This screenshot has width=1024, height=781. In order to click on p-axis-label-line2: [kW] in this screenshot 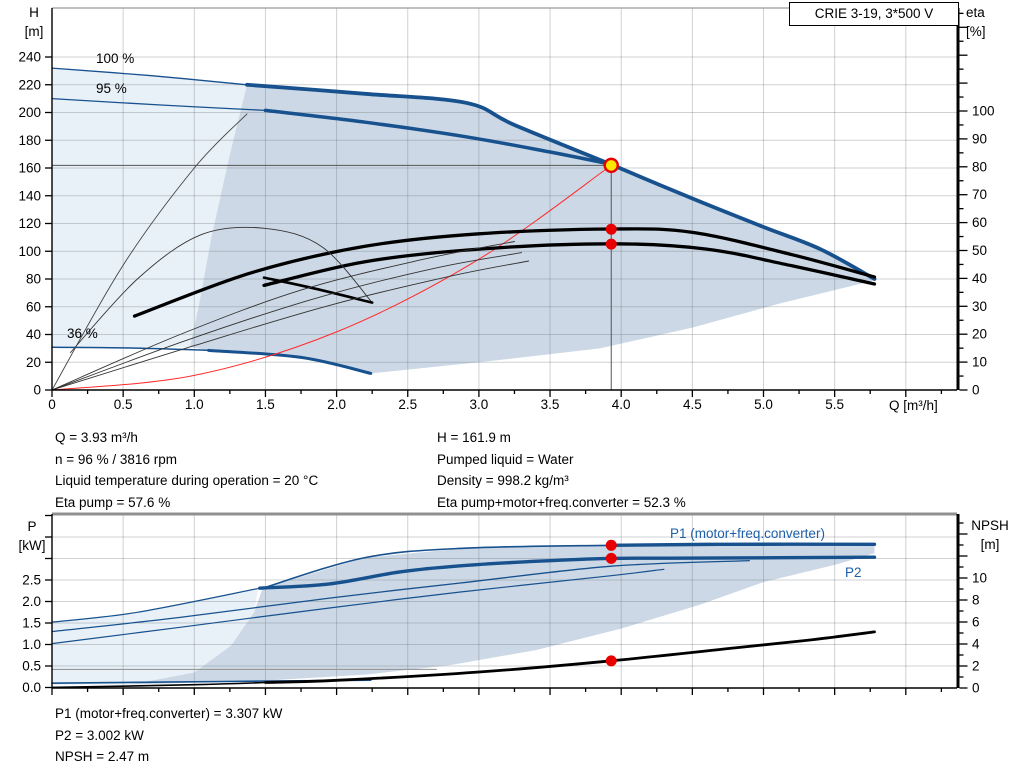, I will do `click(32, 545)`.